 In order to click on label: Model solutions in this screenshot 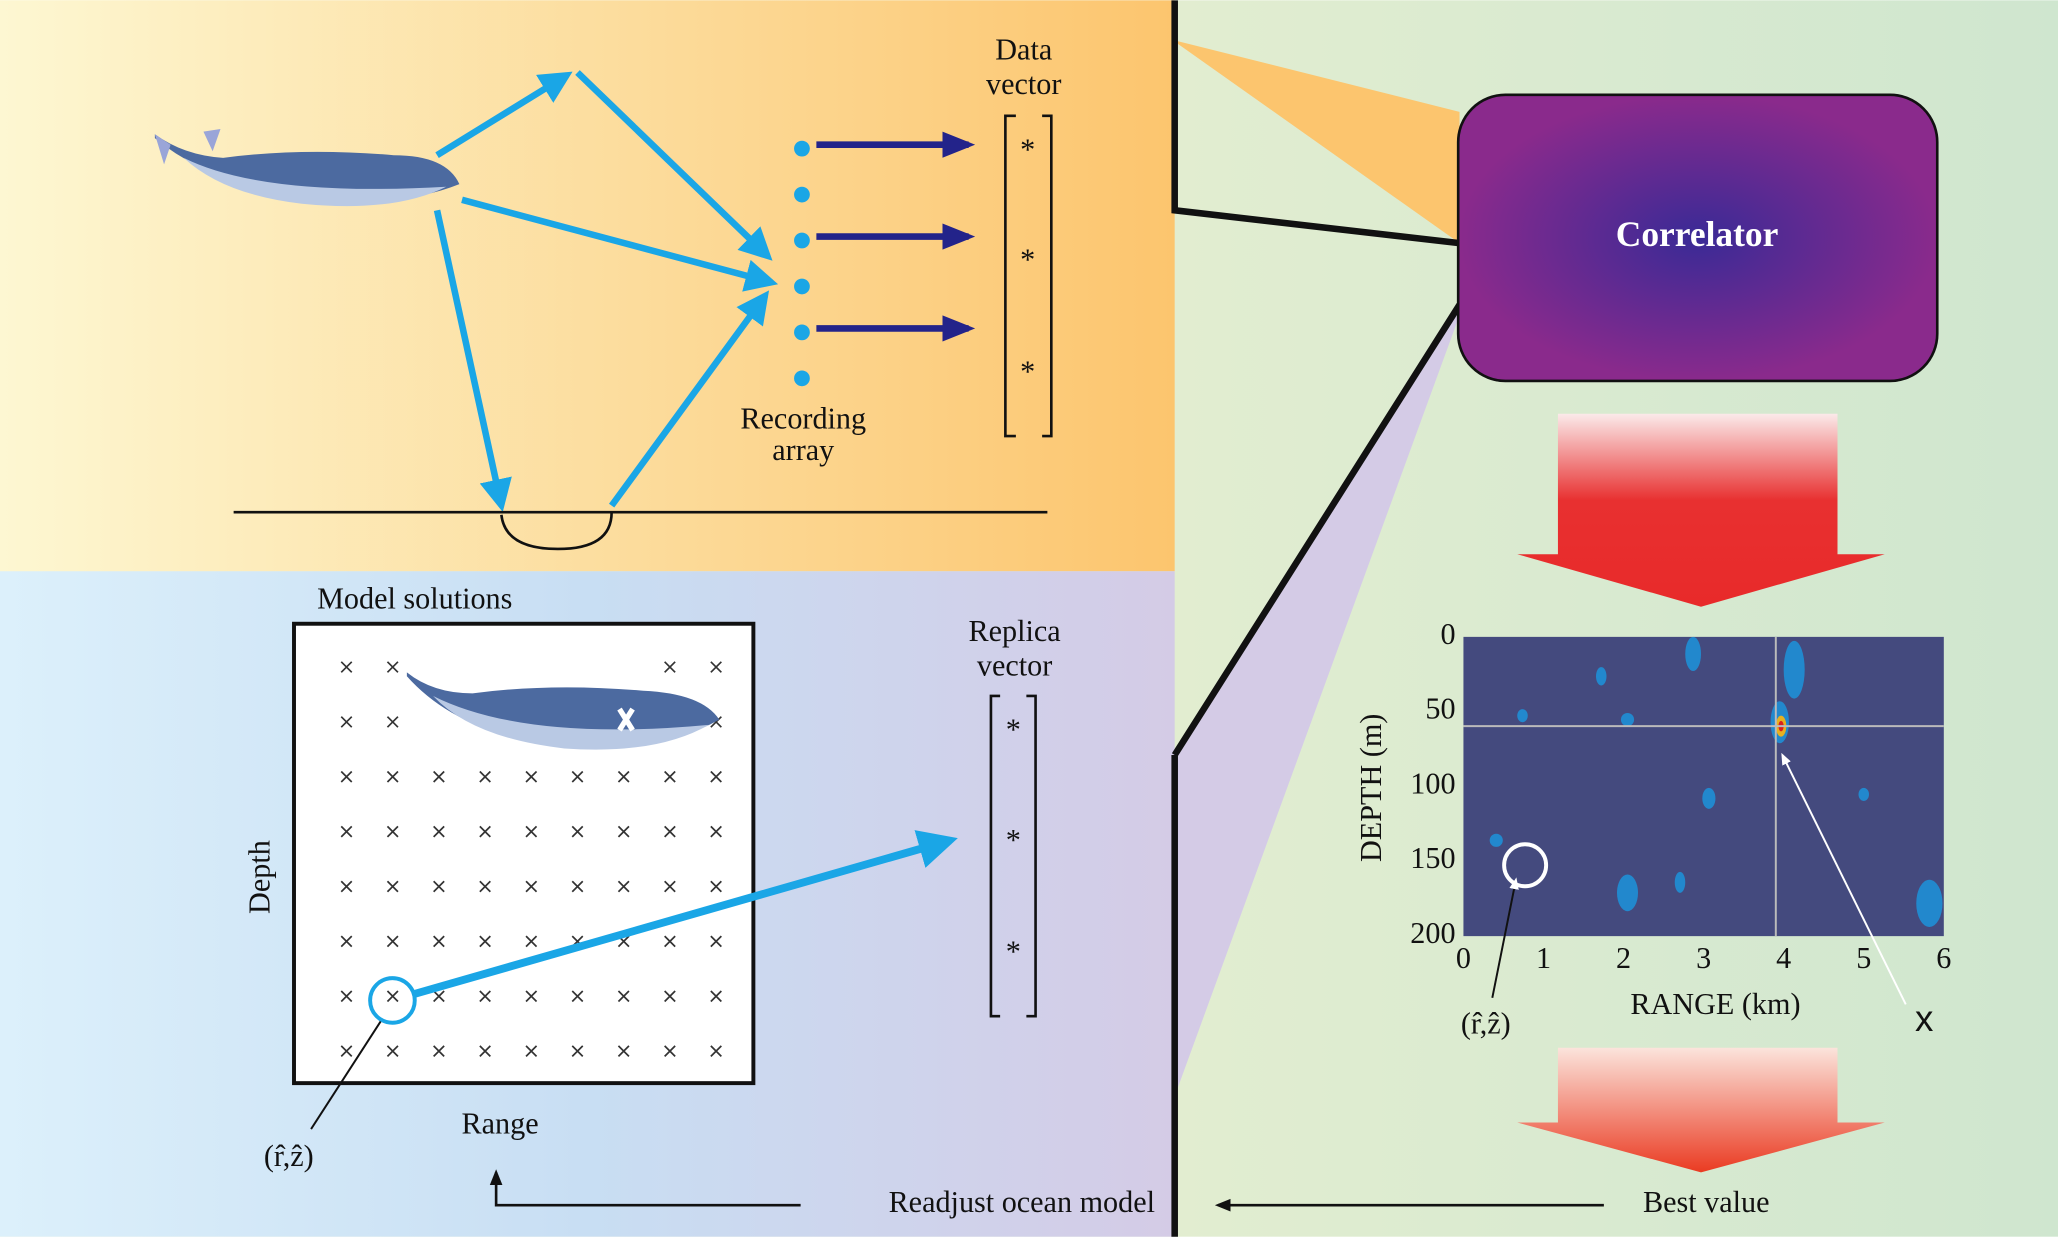, I will do `click(414, 598)`.